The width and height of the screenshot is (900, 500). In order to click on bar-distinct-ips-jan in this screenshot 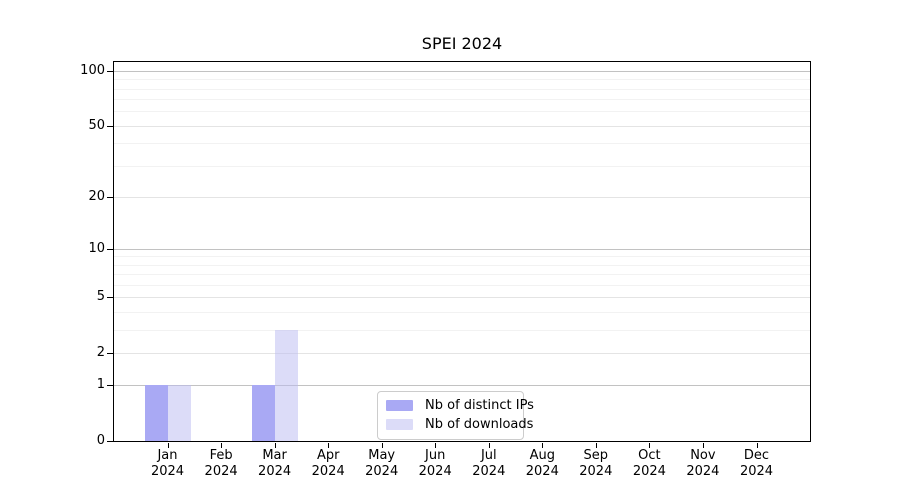, I will do `click(156, 413)`.